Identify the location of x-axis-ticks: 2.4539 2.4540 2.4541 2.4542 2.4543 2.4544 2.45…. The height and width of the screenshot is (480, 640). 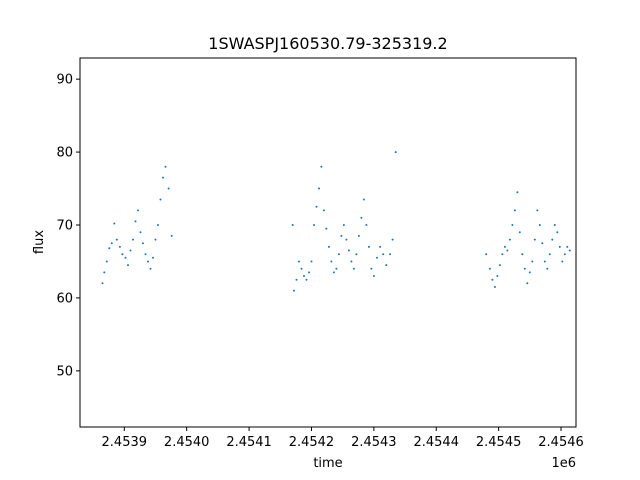
(343, 438).